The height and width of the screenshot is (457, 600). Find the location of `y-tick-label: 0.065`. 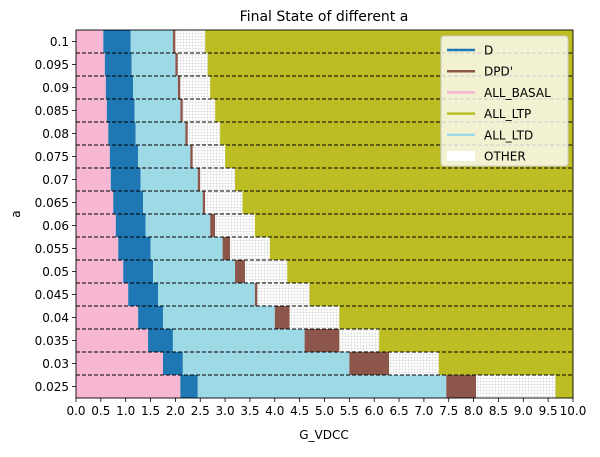

y-tick-label: 0.065 is located at coordinates (52, 203).